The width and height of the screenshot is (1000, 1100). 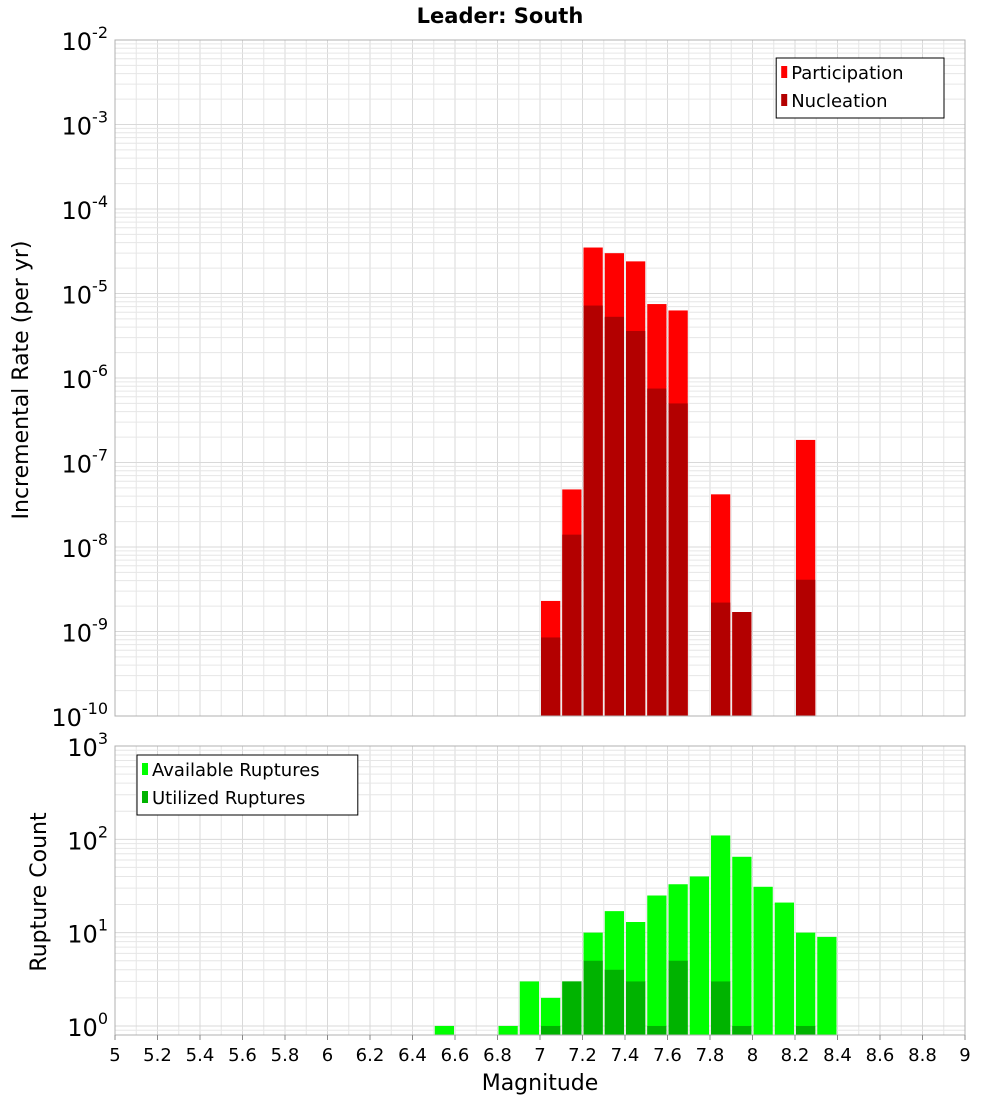 I want to click on legend-label: Utilized Ruptures, so click(x=228, y=798).